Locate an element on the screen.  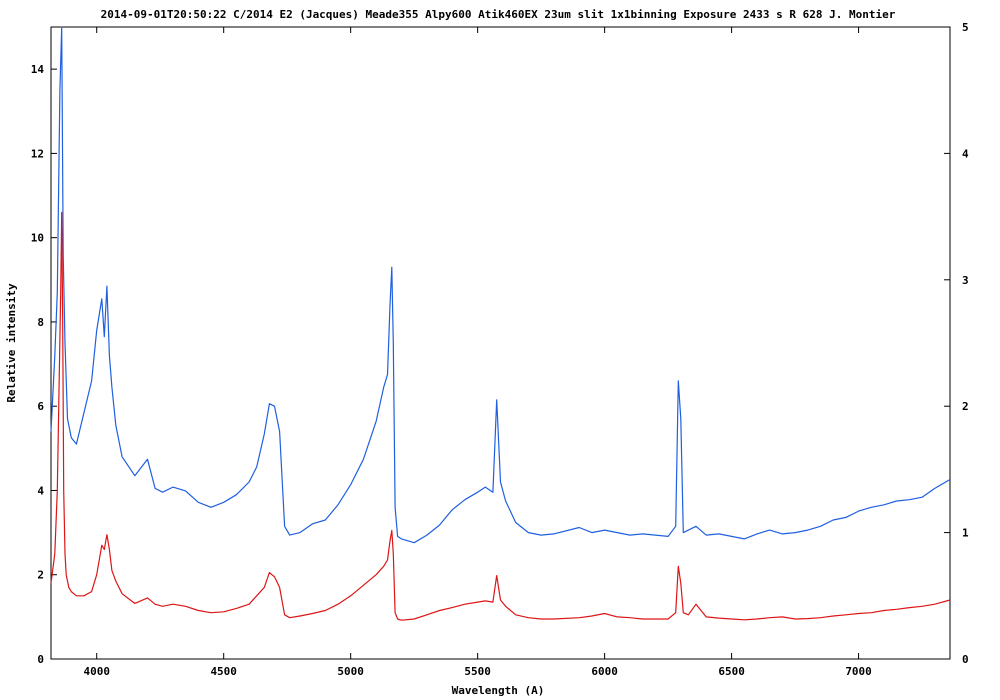
x-tick-label: 4500 is located at coordinates (223, 671).